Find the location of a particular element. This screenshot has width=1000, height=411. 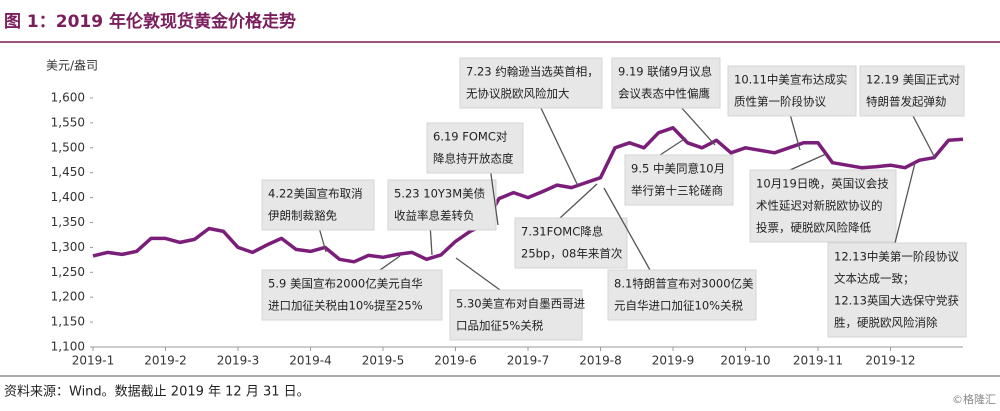

x-tick-label: 2019-7 is located at coordinates (528, 361).